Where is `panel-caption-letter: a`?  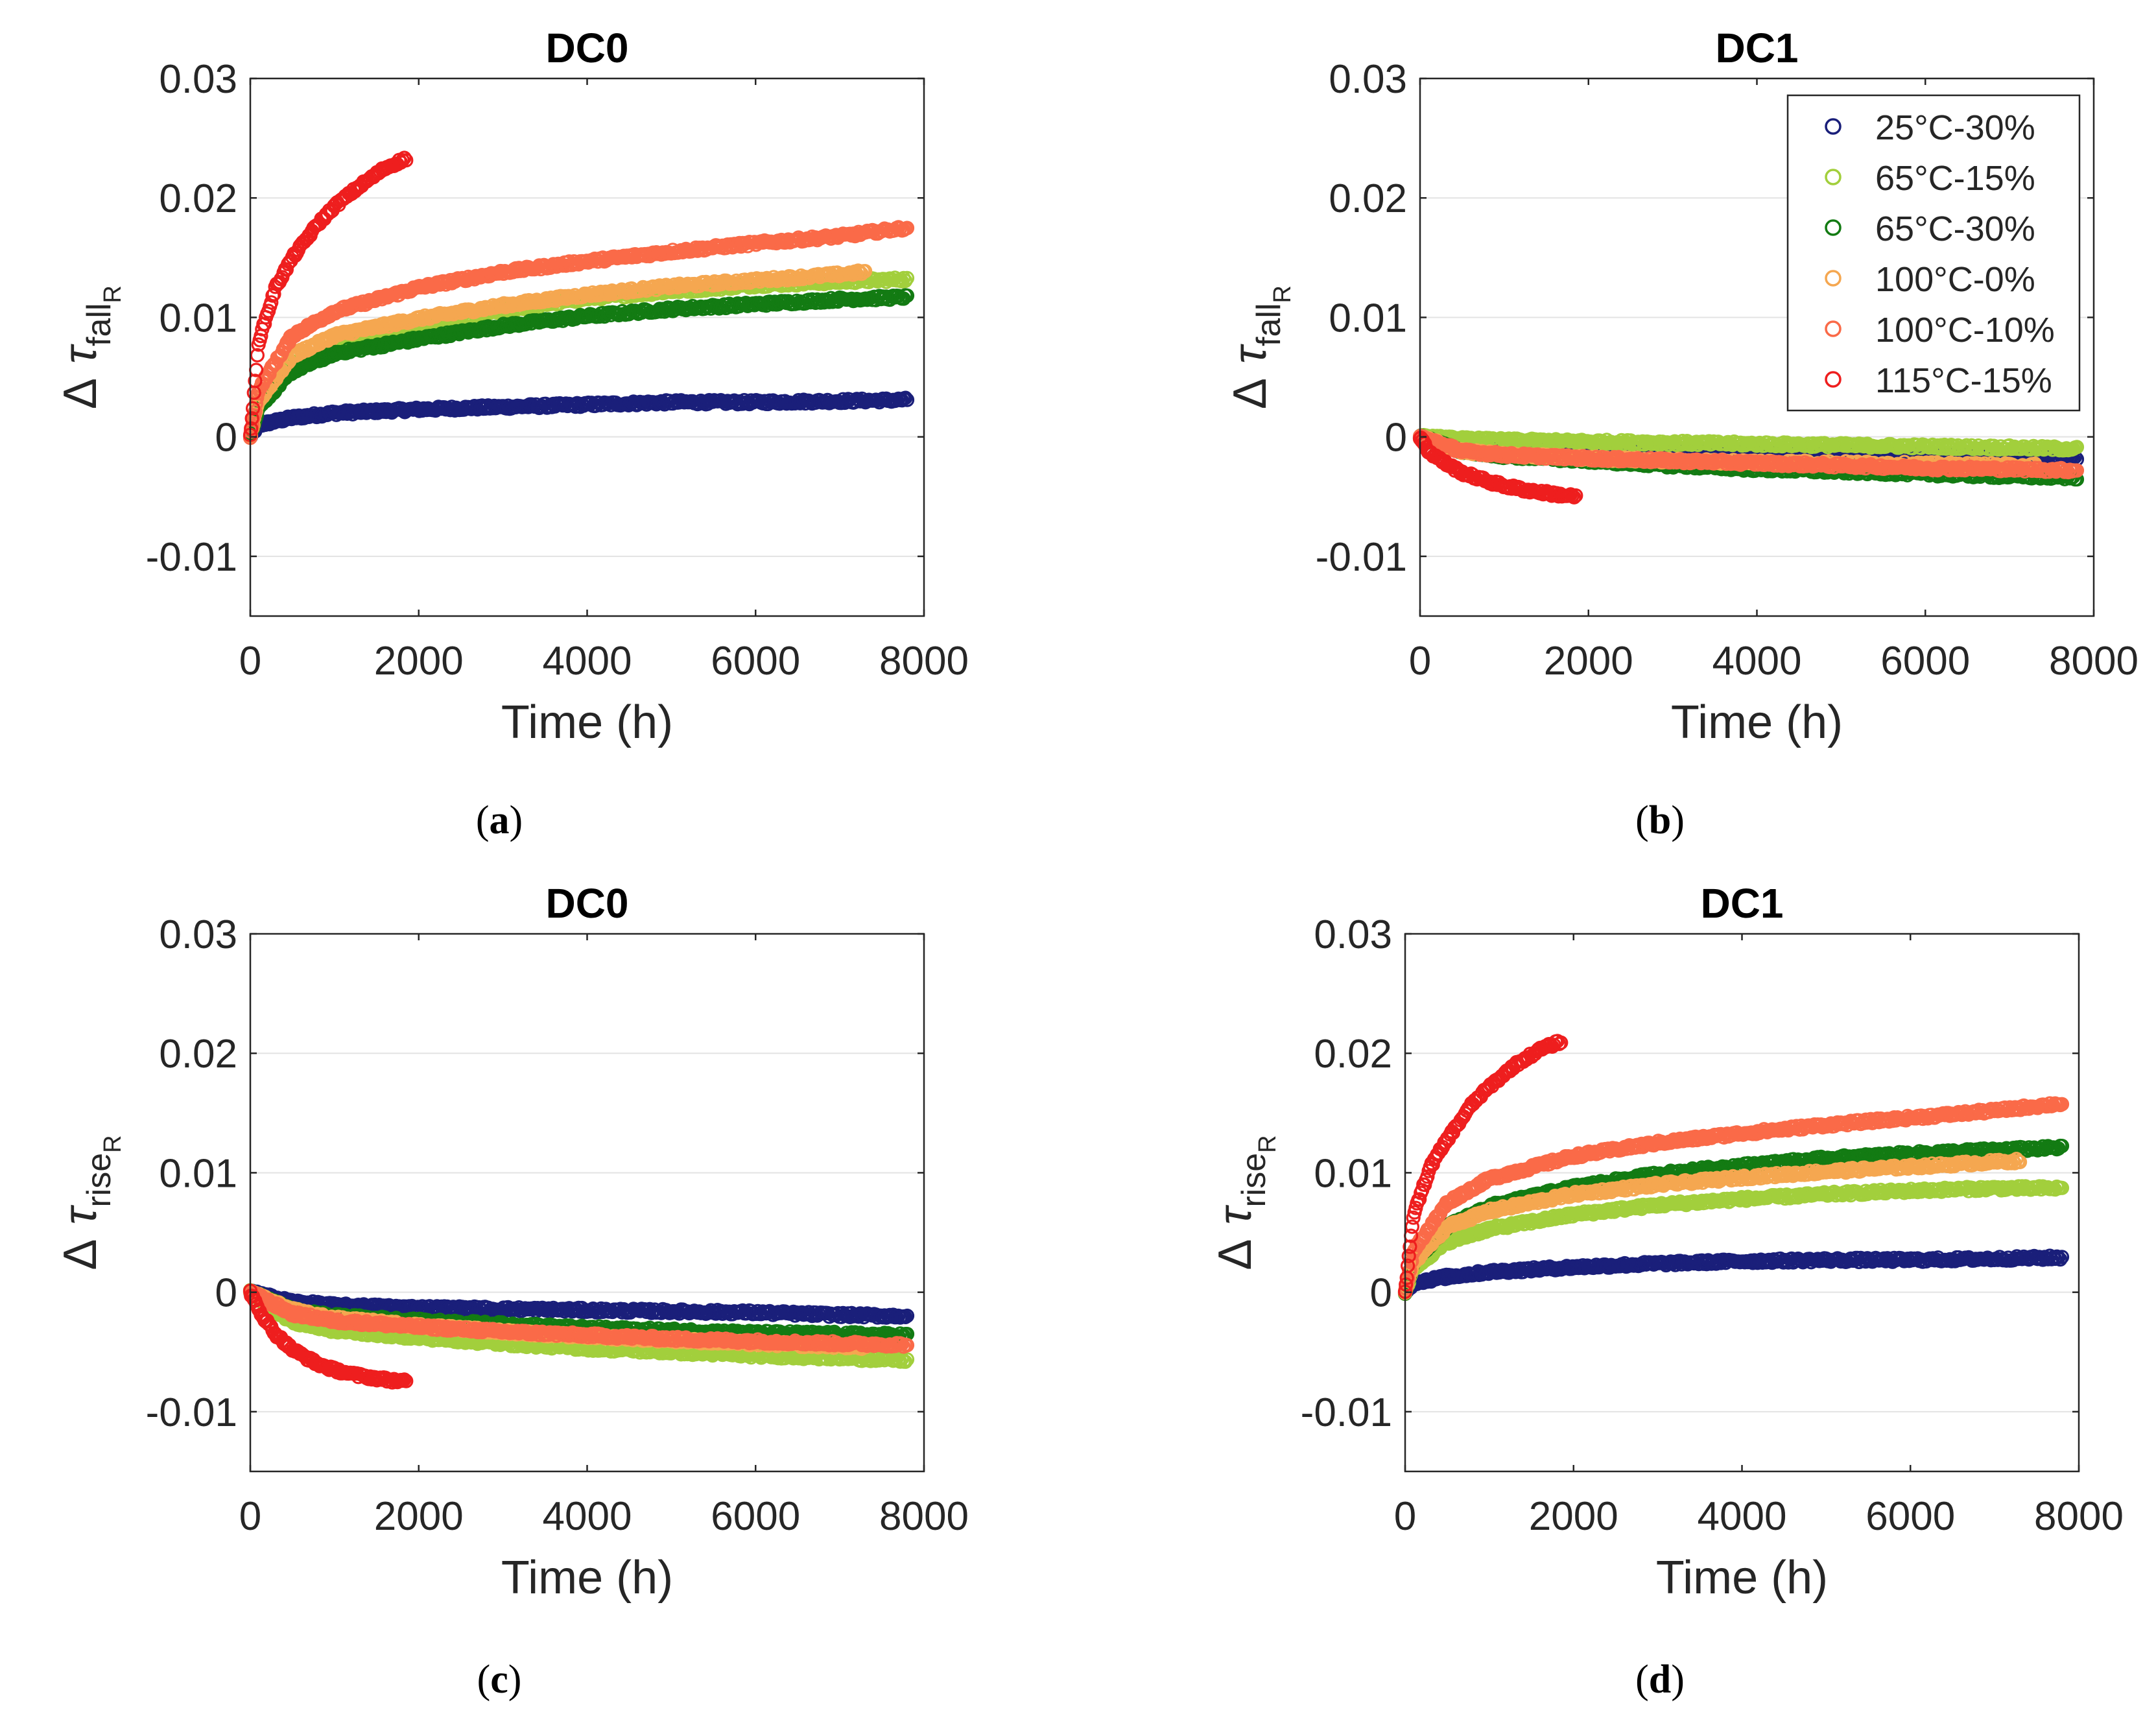 panel-caption-letter: a is located at coordinates (500, 820).